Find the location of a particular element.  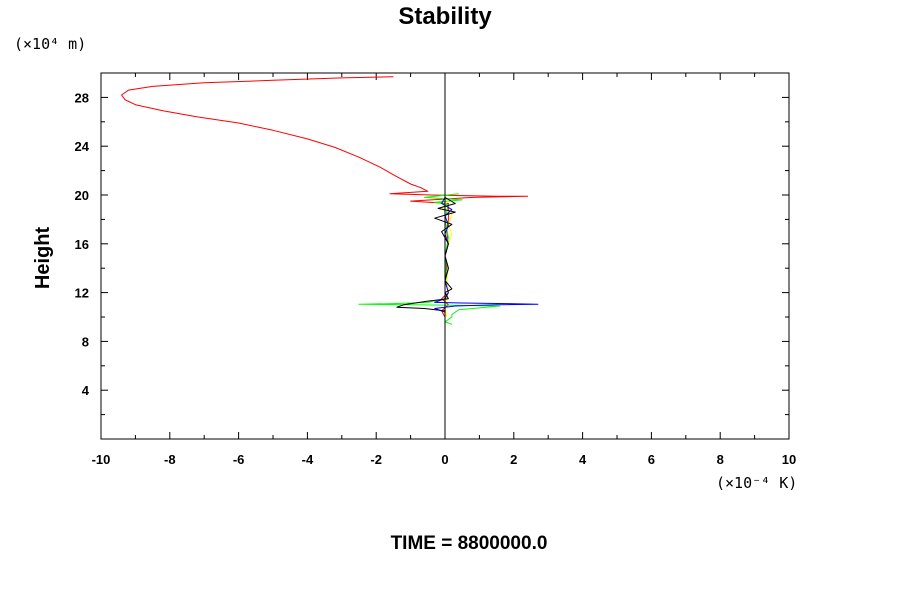

y-unit-label: (×10⁴ m) is located at coordinates (50, 44).